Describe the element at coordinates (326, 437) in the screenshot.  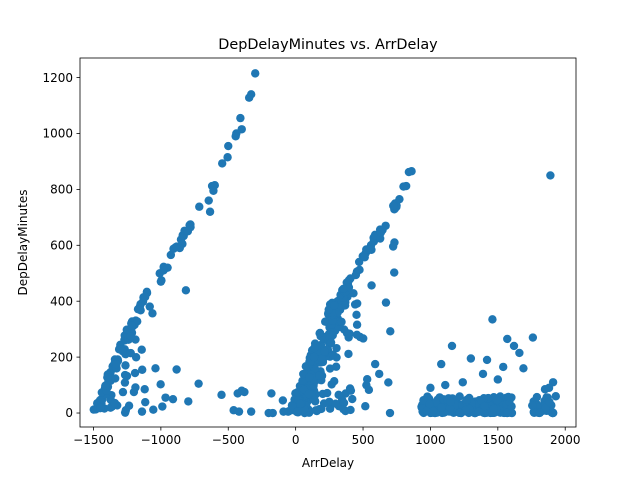
I see `x-axis-ticks: −1500 −1000 −500 0 500 1000 1500 2000` at that location.